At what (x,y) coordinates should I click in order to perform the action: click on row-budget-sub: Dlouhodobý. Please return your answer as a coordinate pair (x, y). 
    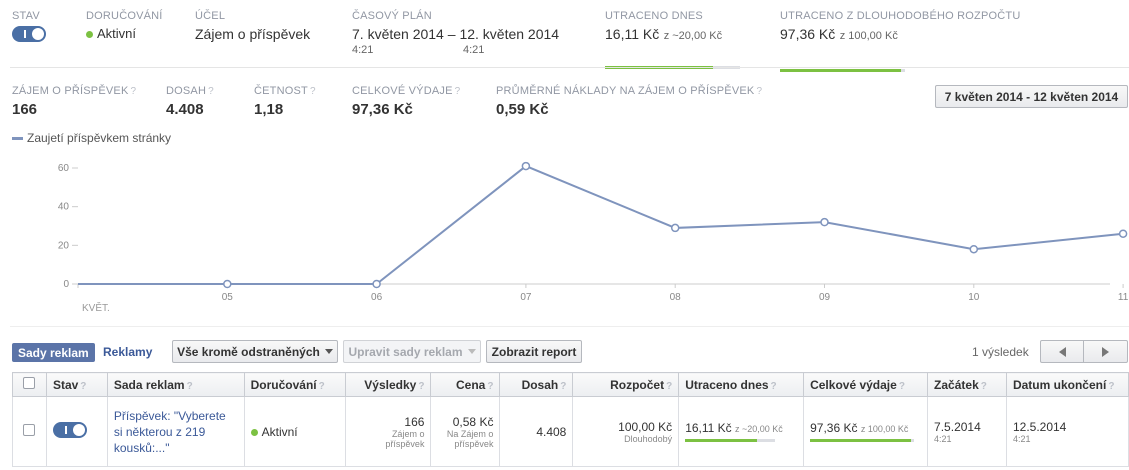
    Looking at the image, I should click on (648, 438).